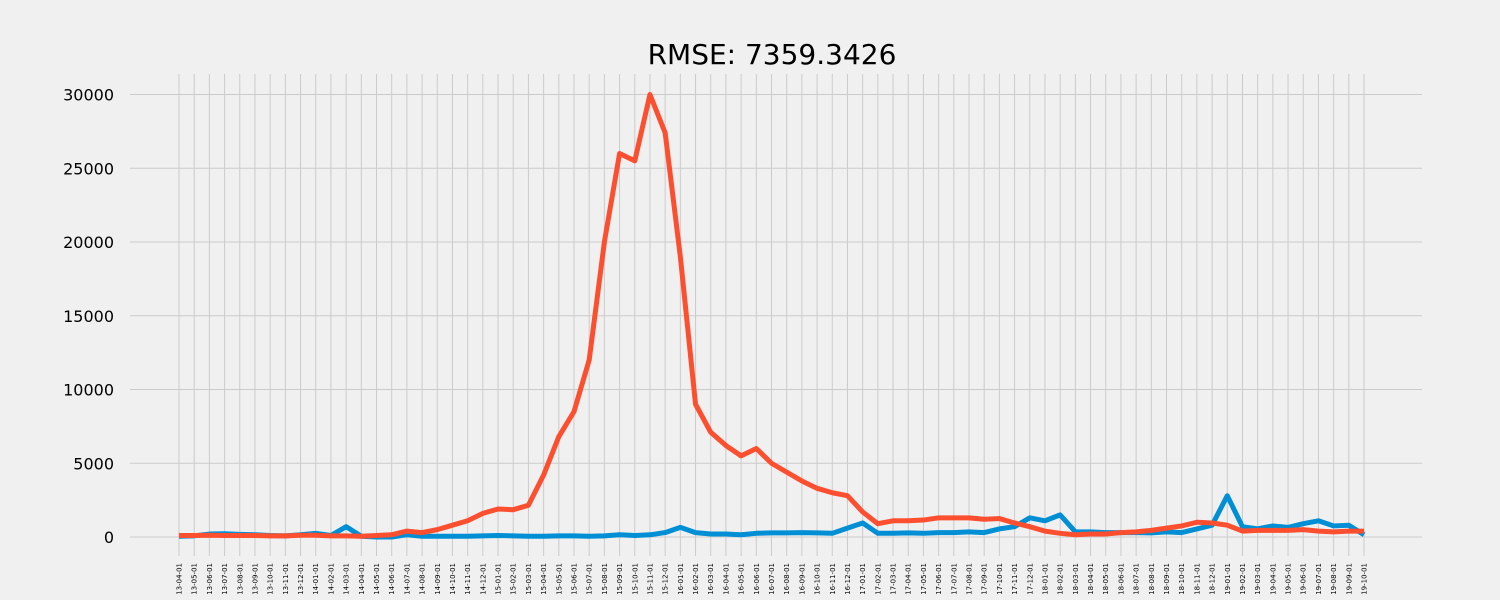 This screenshot has width=1500, height=600. What do you see at coordinates (635, 579) in the screenshot?
I see `x-tick-label: 15-10-01` at bounding box center [635, 579].